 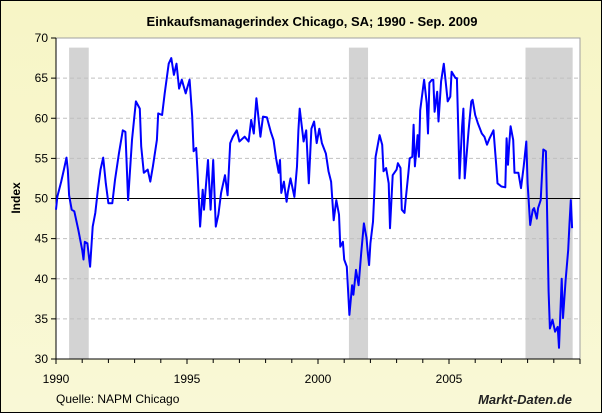 I want to click on y-tick-labels: 30 35 40 45 50 55 60 65 70, so click(x=42, y=198).